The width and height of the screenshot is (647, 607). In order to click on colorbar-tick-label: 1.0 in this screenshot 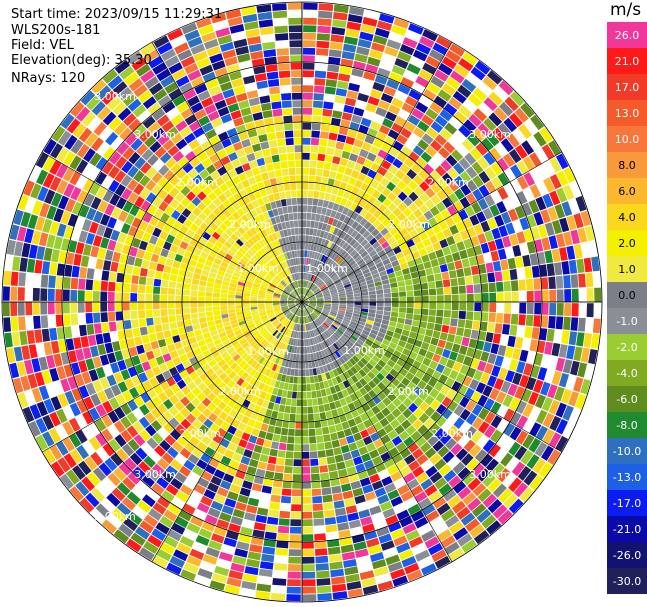, I will do `click(627, 269)`.